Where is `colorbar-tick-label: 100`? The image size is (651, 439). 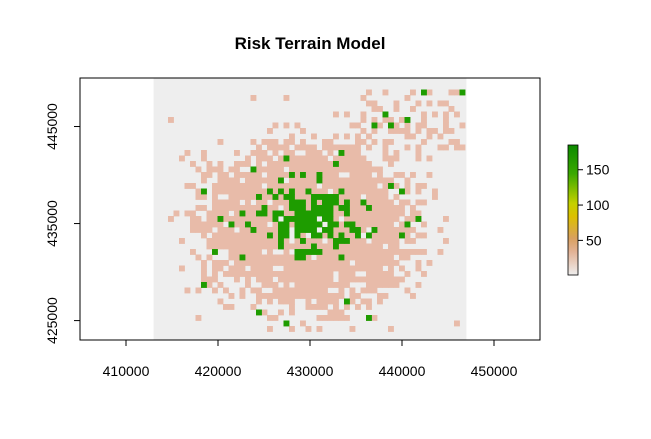
colorbar-tick-label: 100 is located at coordinates (598, 205).